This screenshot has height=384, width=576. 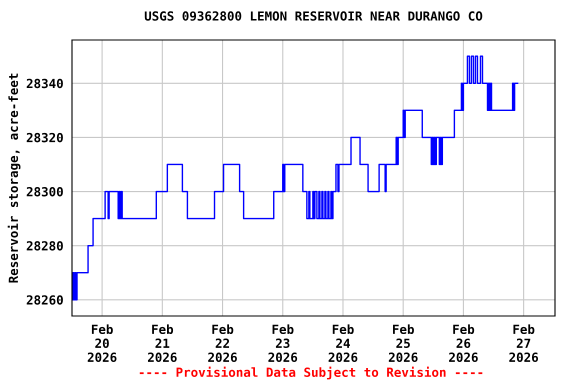 I want to click on y-tick-label: 28260, so click(x=44, y=300).